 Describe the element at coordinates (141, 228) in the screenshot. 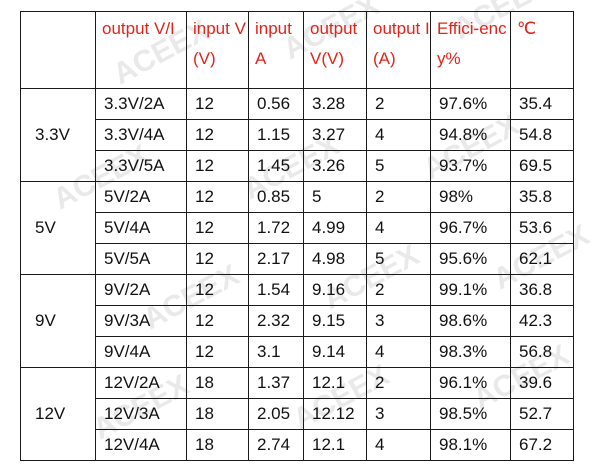

I see `output-vi-cell: 5V/4A` at that location.